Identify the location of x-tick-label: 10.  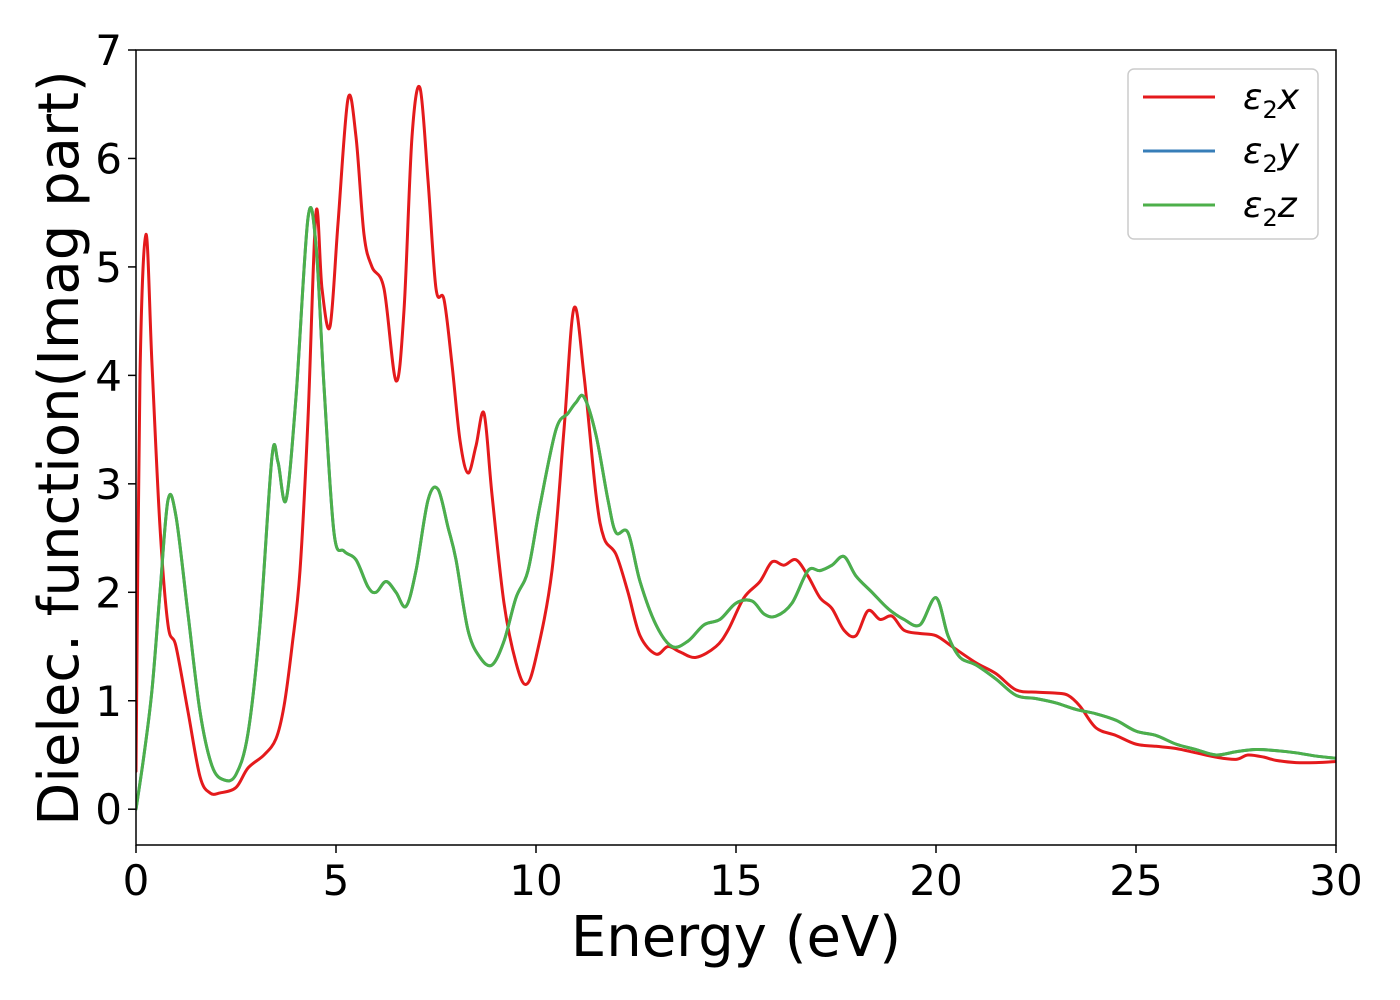
(535, 880).